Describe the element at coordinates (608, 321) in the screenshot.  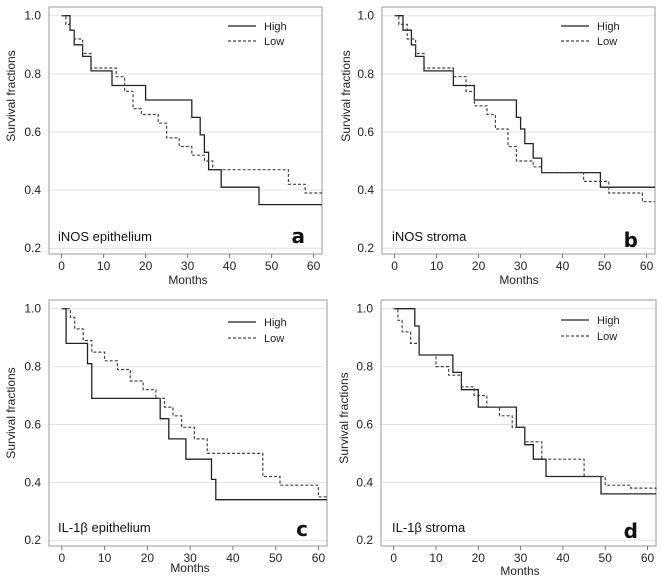
I see `panel-d-legend-high: High` at that location.